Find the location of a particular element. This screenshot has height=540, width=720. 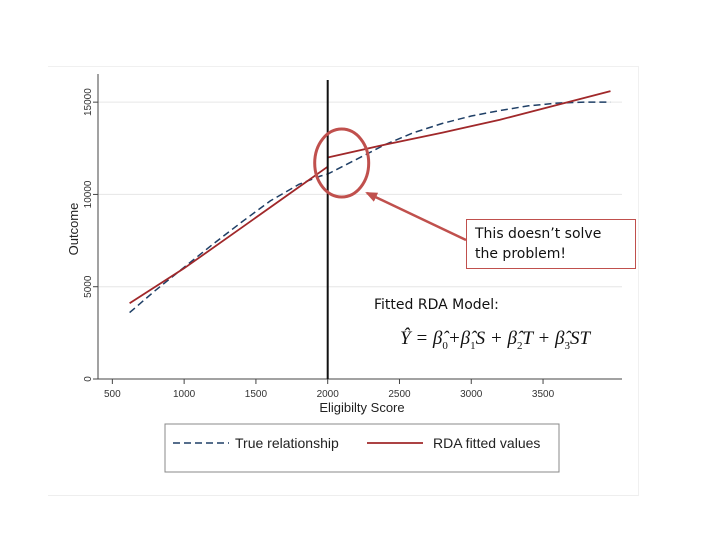

y-tick-label: 0 is located at coordinates (88, 379).